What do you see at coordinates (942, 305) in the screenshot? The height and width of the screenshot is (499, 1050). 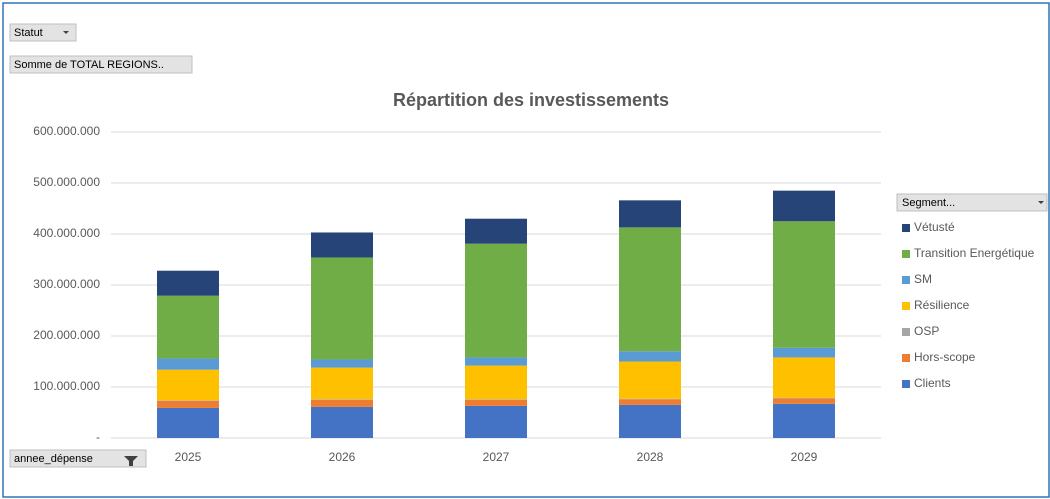 I see `legend-label: Résilience` at bounding box center [942, 305].